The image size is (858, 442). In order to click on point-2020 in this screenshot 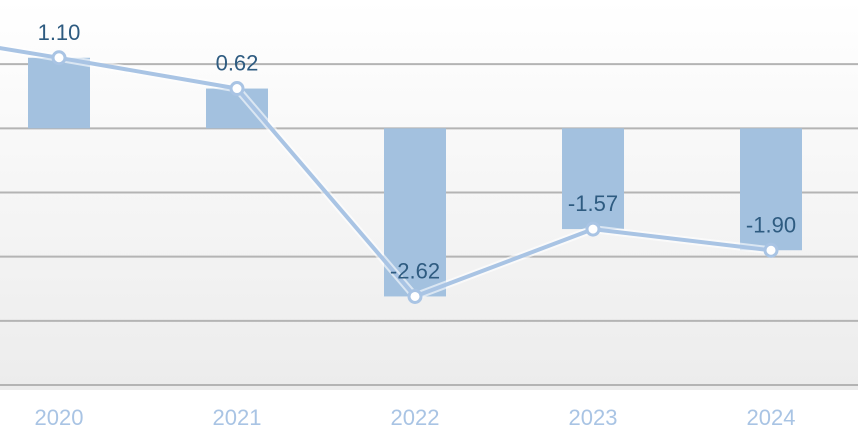, I will do `click(59, 58)`.